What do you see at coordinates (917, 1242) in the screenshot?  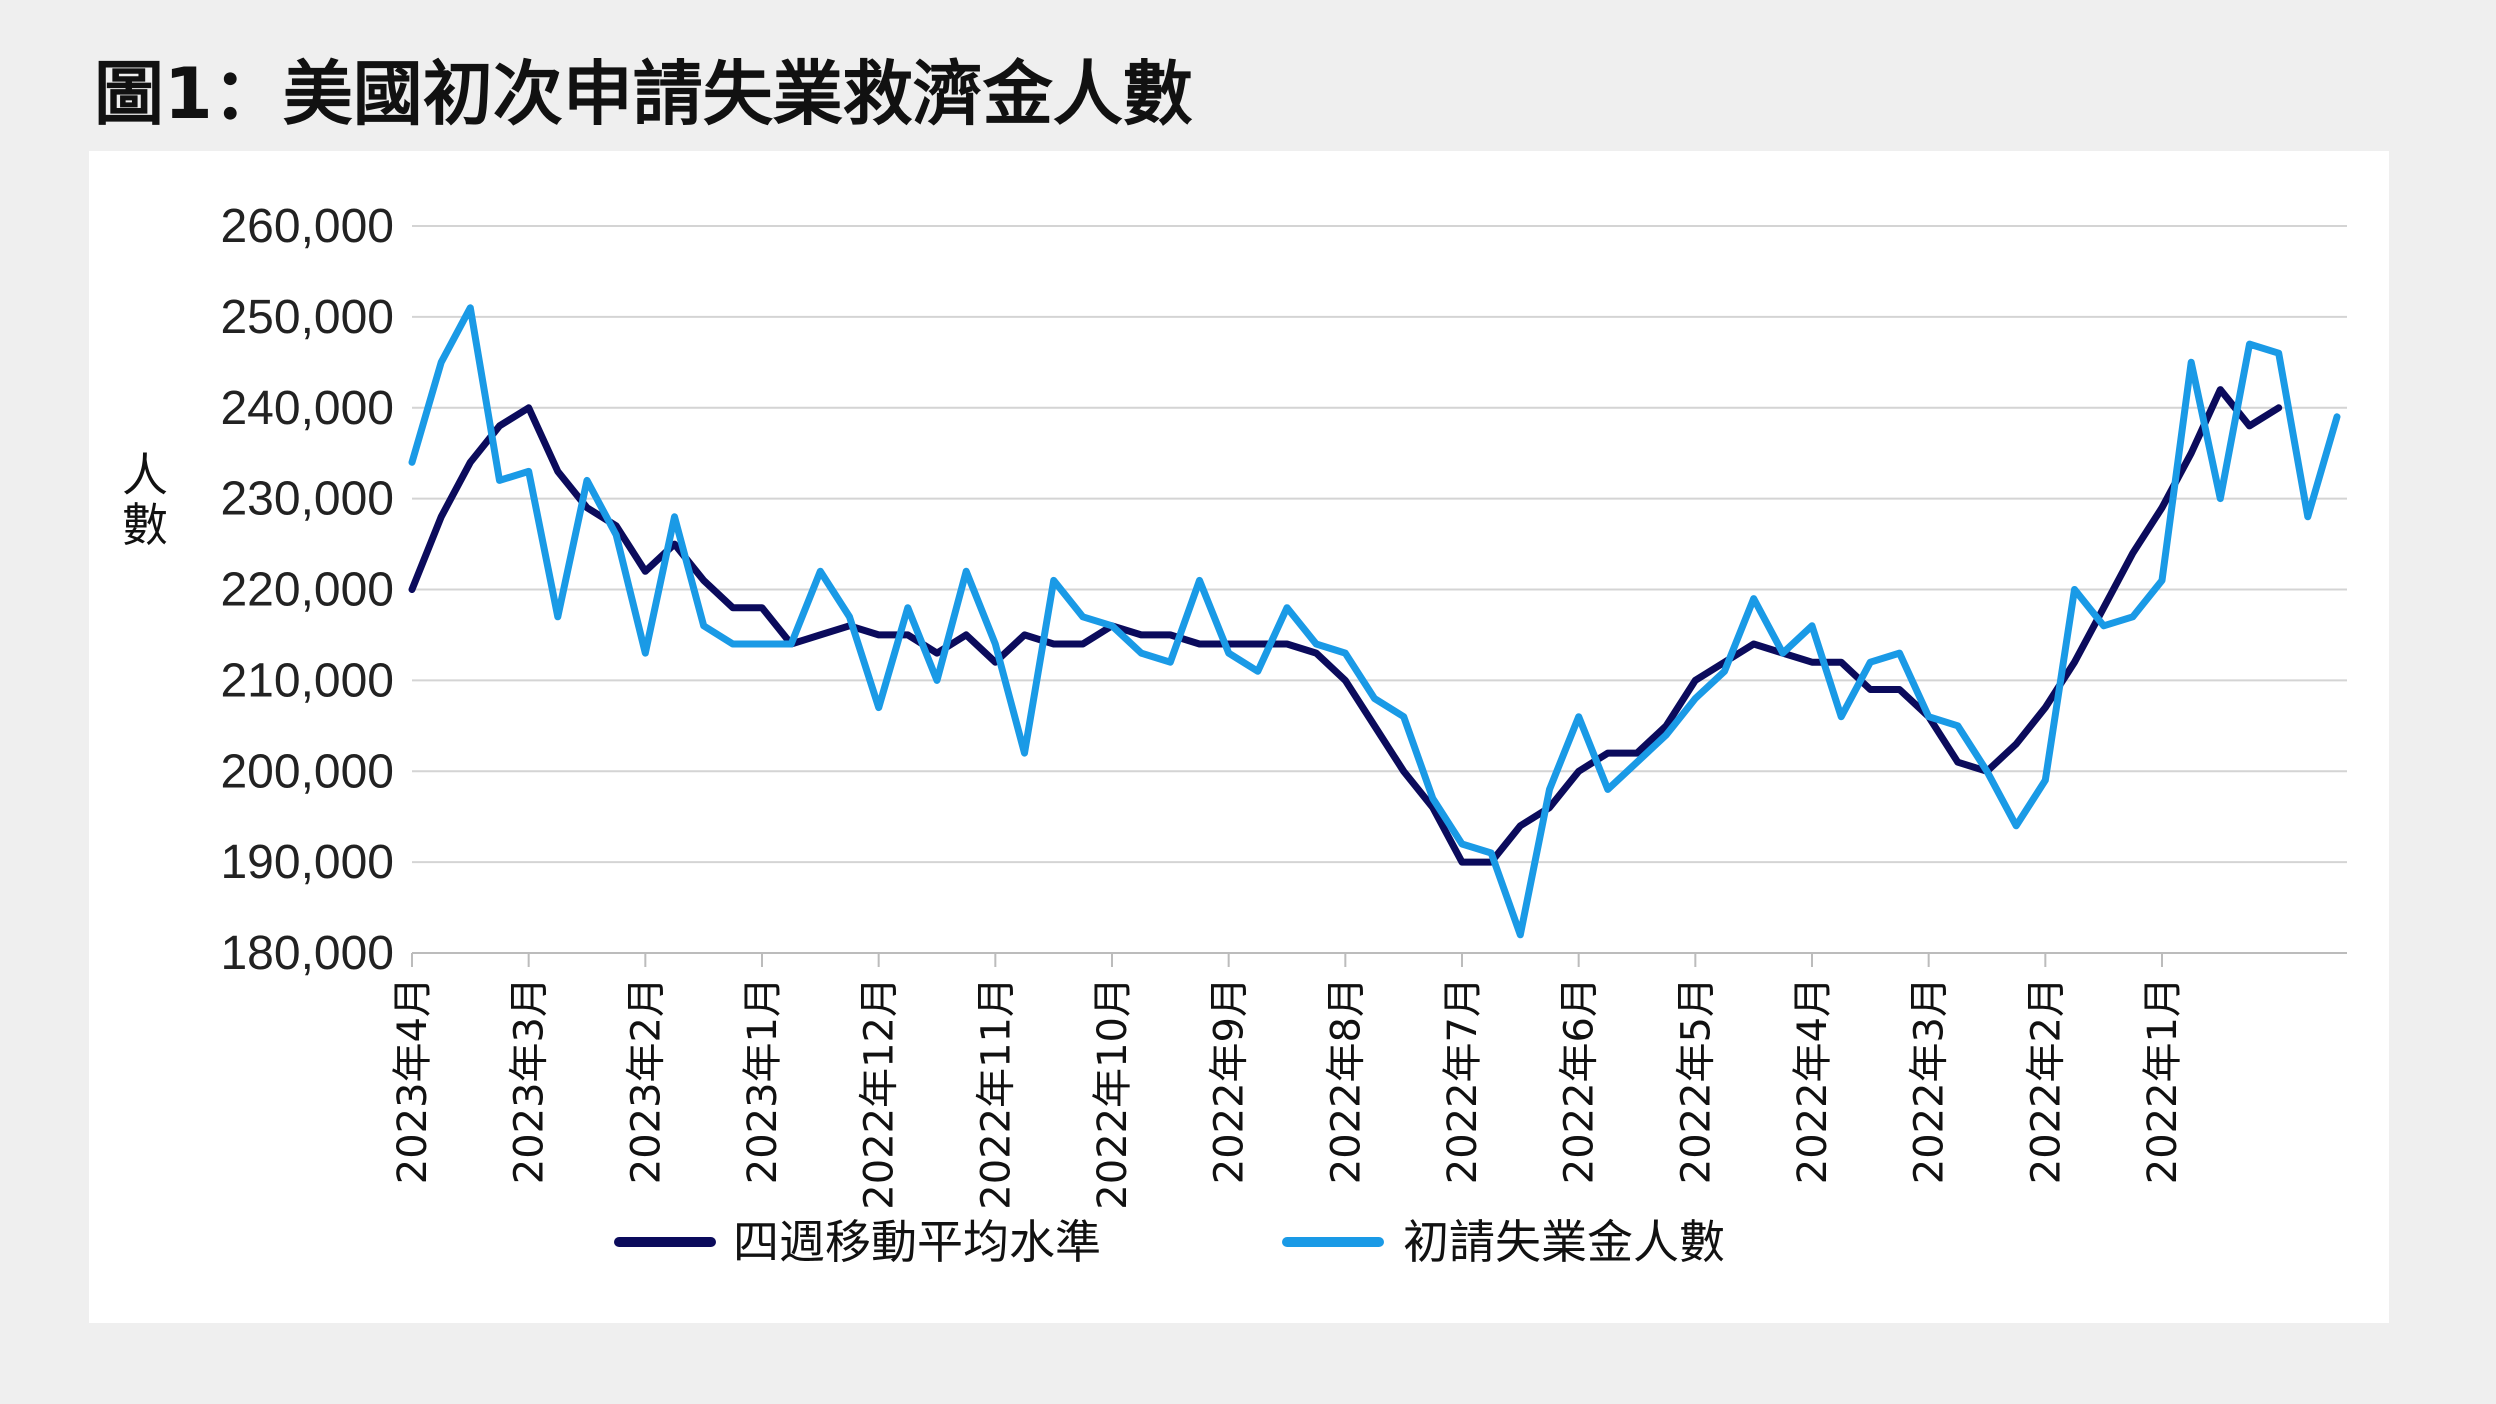 I see `legend-label: 四週移動平均水準` at bounding box center [917, 1242].